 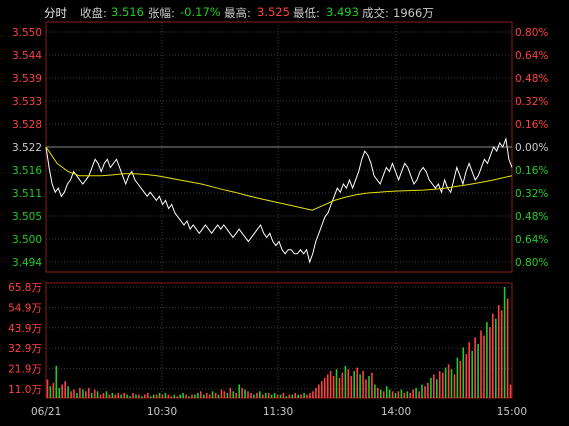 What do you see at coordinates (46, 412) in the screenshot?
I see `time-tick-label: 06/21` at bounding box center [46, 412].